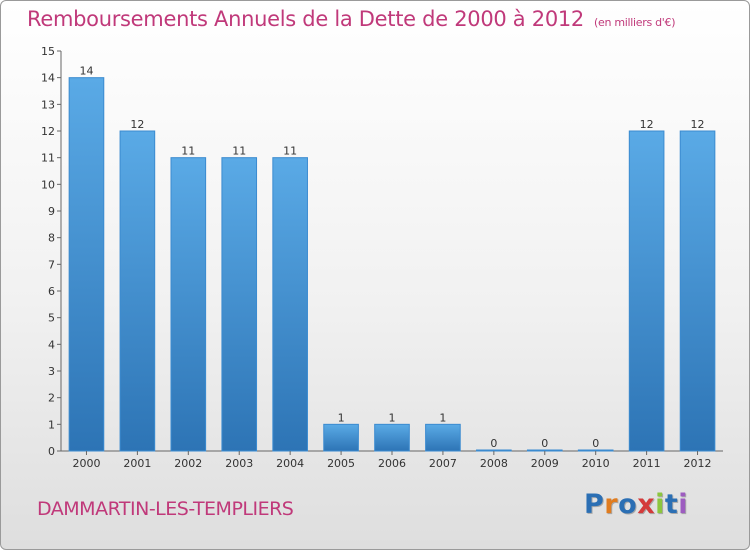 This screenshot has height=550, width=750. I want to click on x-tick-label: 2011, so click(647, 463).